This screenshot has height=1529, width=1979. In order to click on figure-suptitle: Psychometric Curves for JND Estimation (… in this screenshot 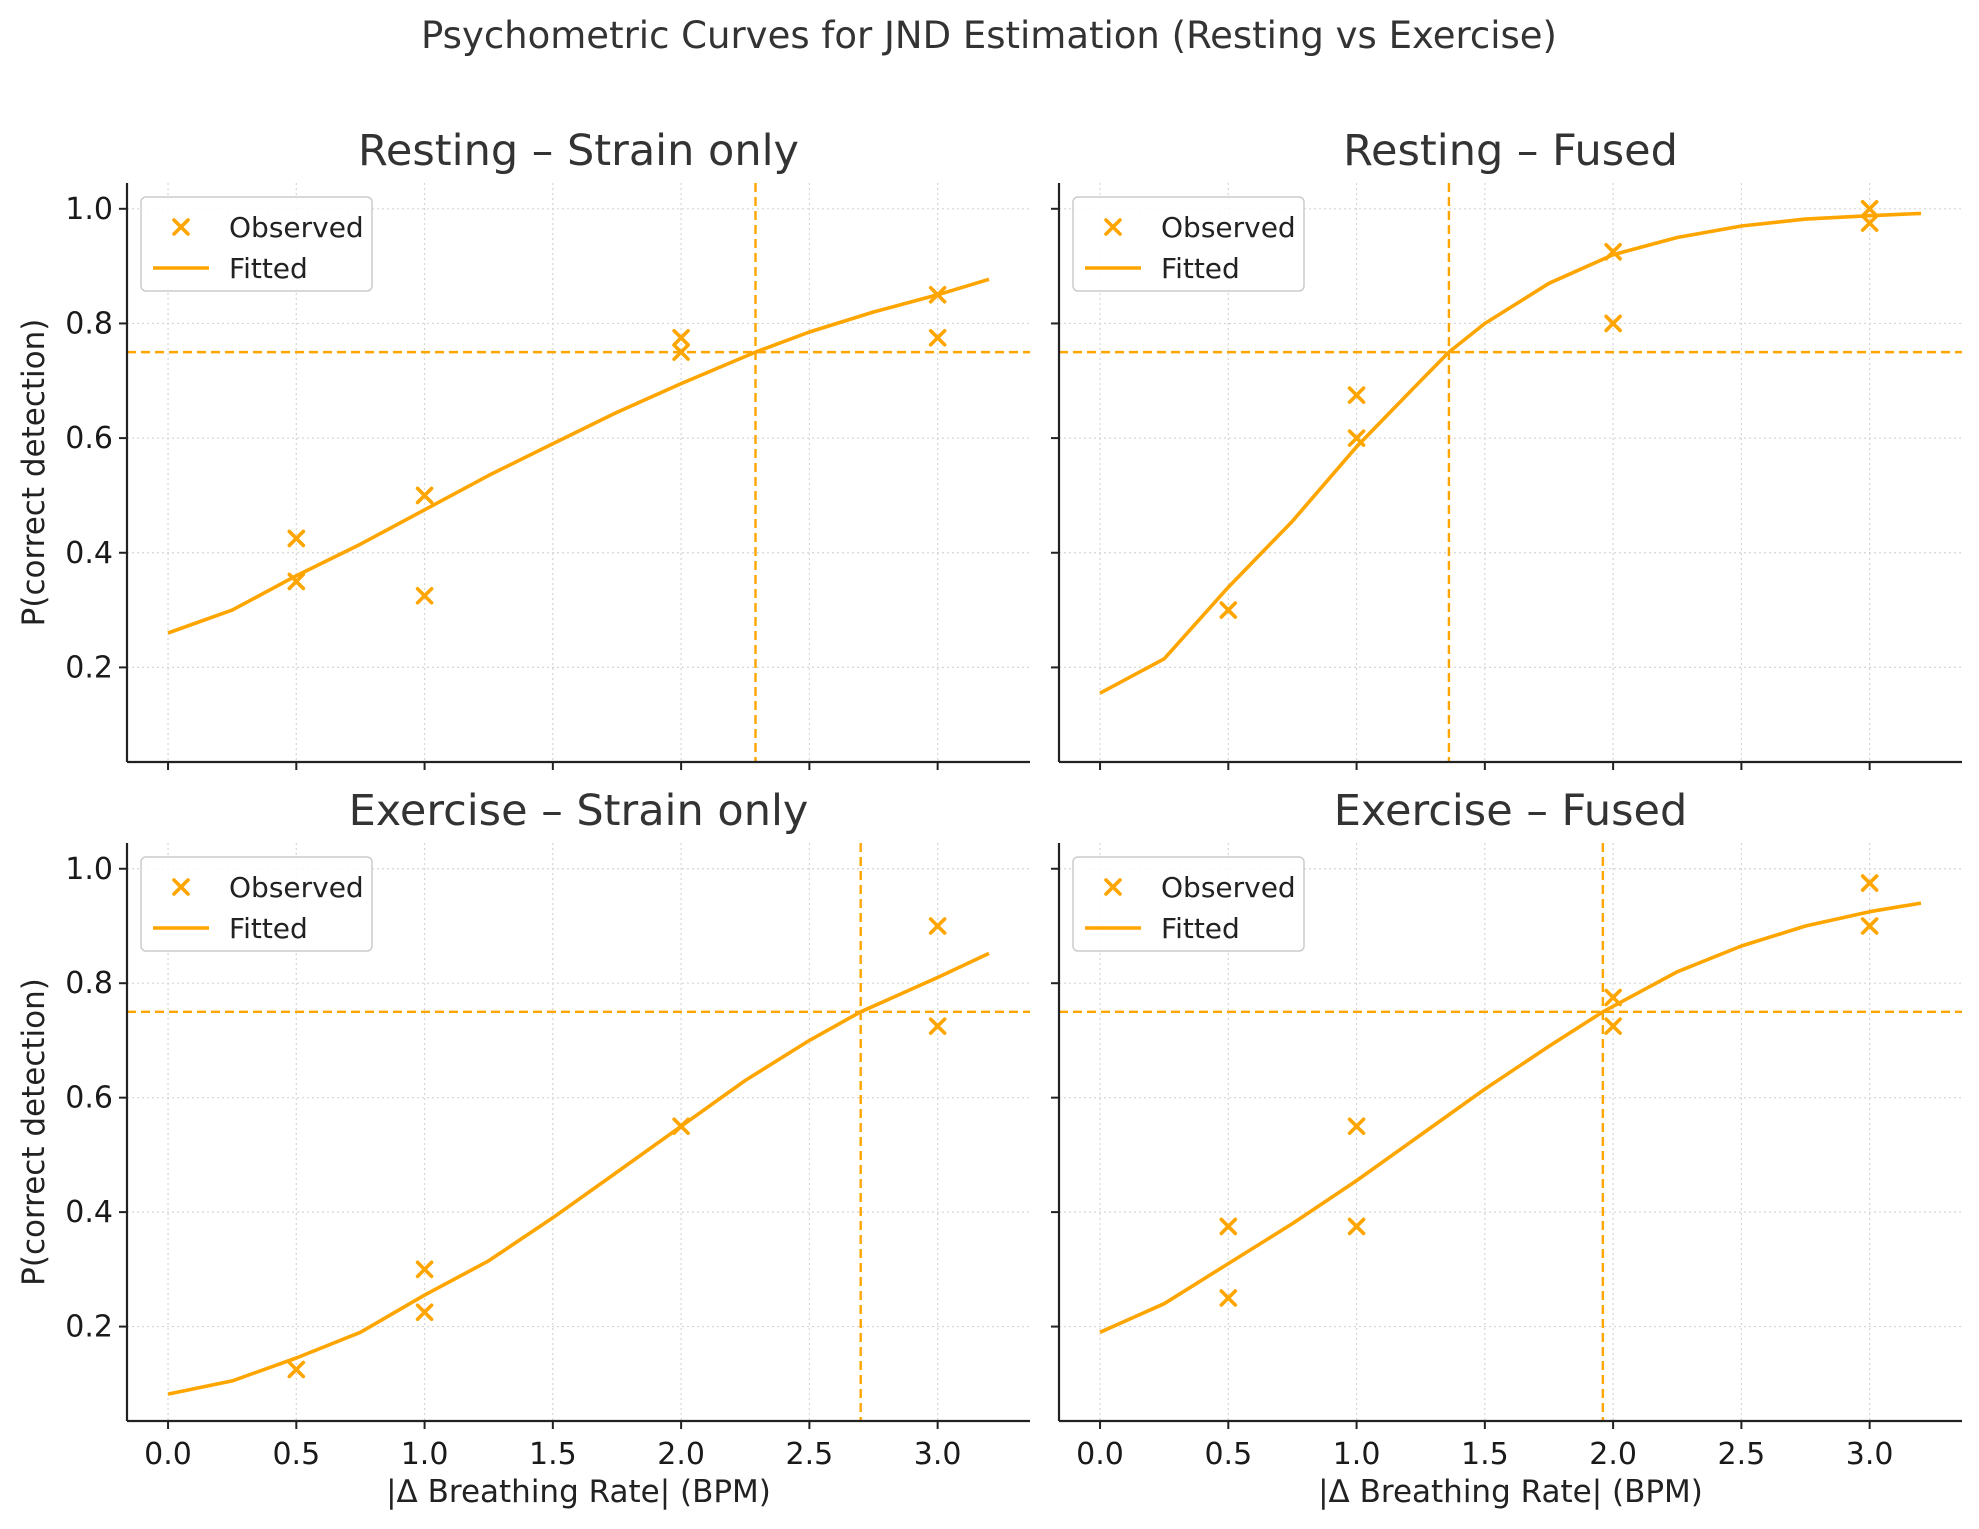, I will do `click(989, 35)`.